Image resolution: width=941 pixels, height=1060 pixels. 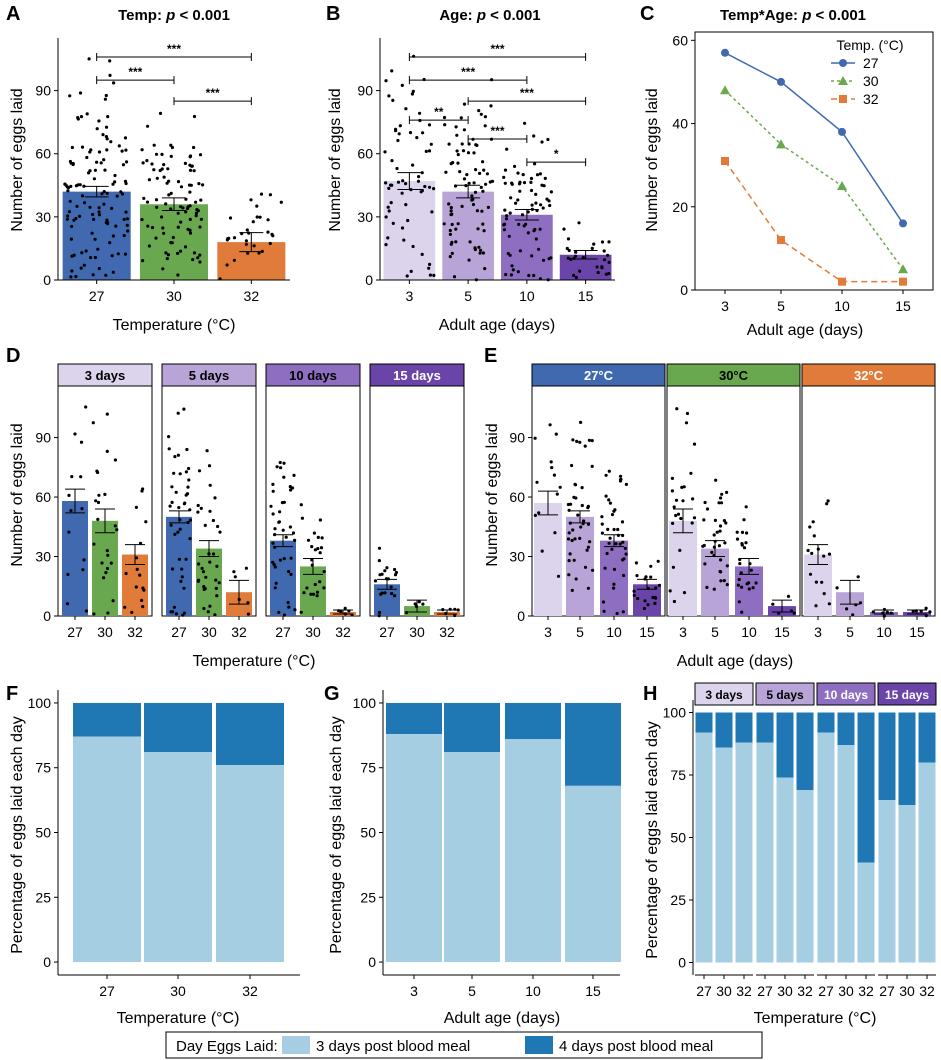 I want to click on panel-b-ytick-label: 0, so click(x=369, y=280).